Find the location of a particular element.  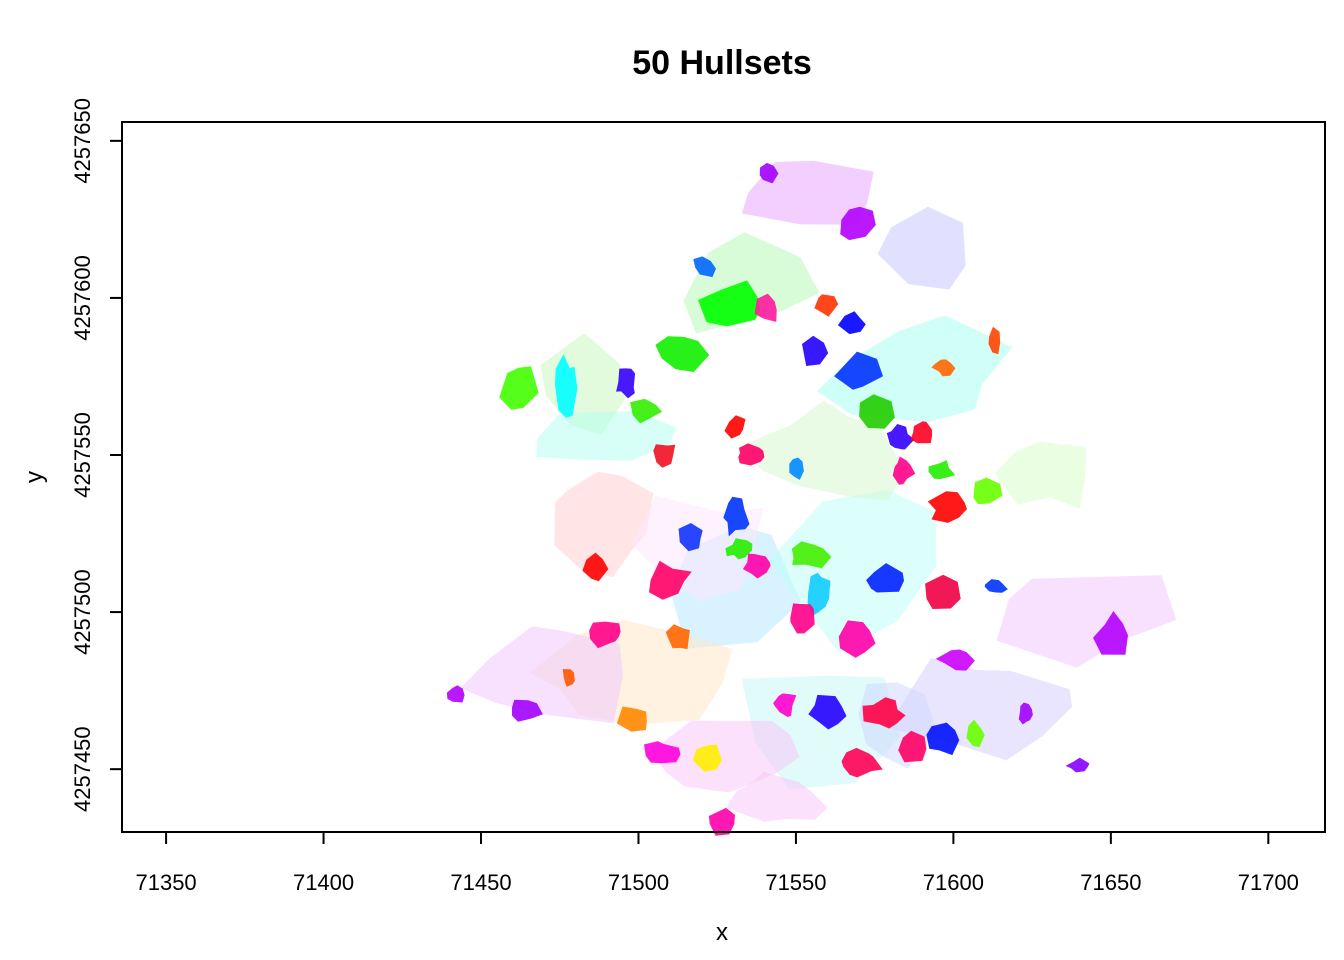

x-tick-label: 71600 is located at coordinates (953, 882).